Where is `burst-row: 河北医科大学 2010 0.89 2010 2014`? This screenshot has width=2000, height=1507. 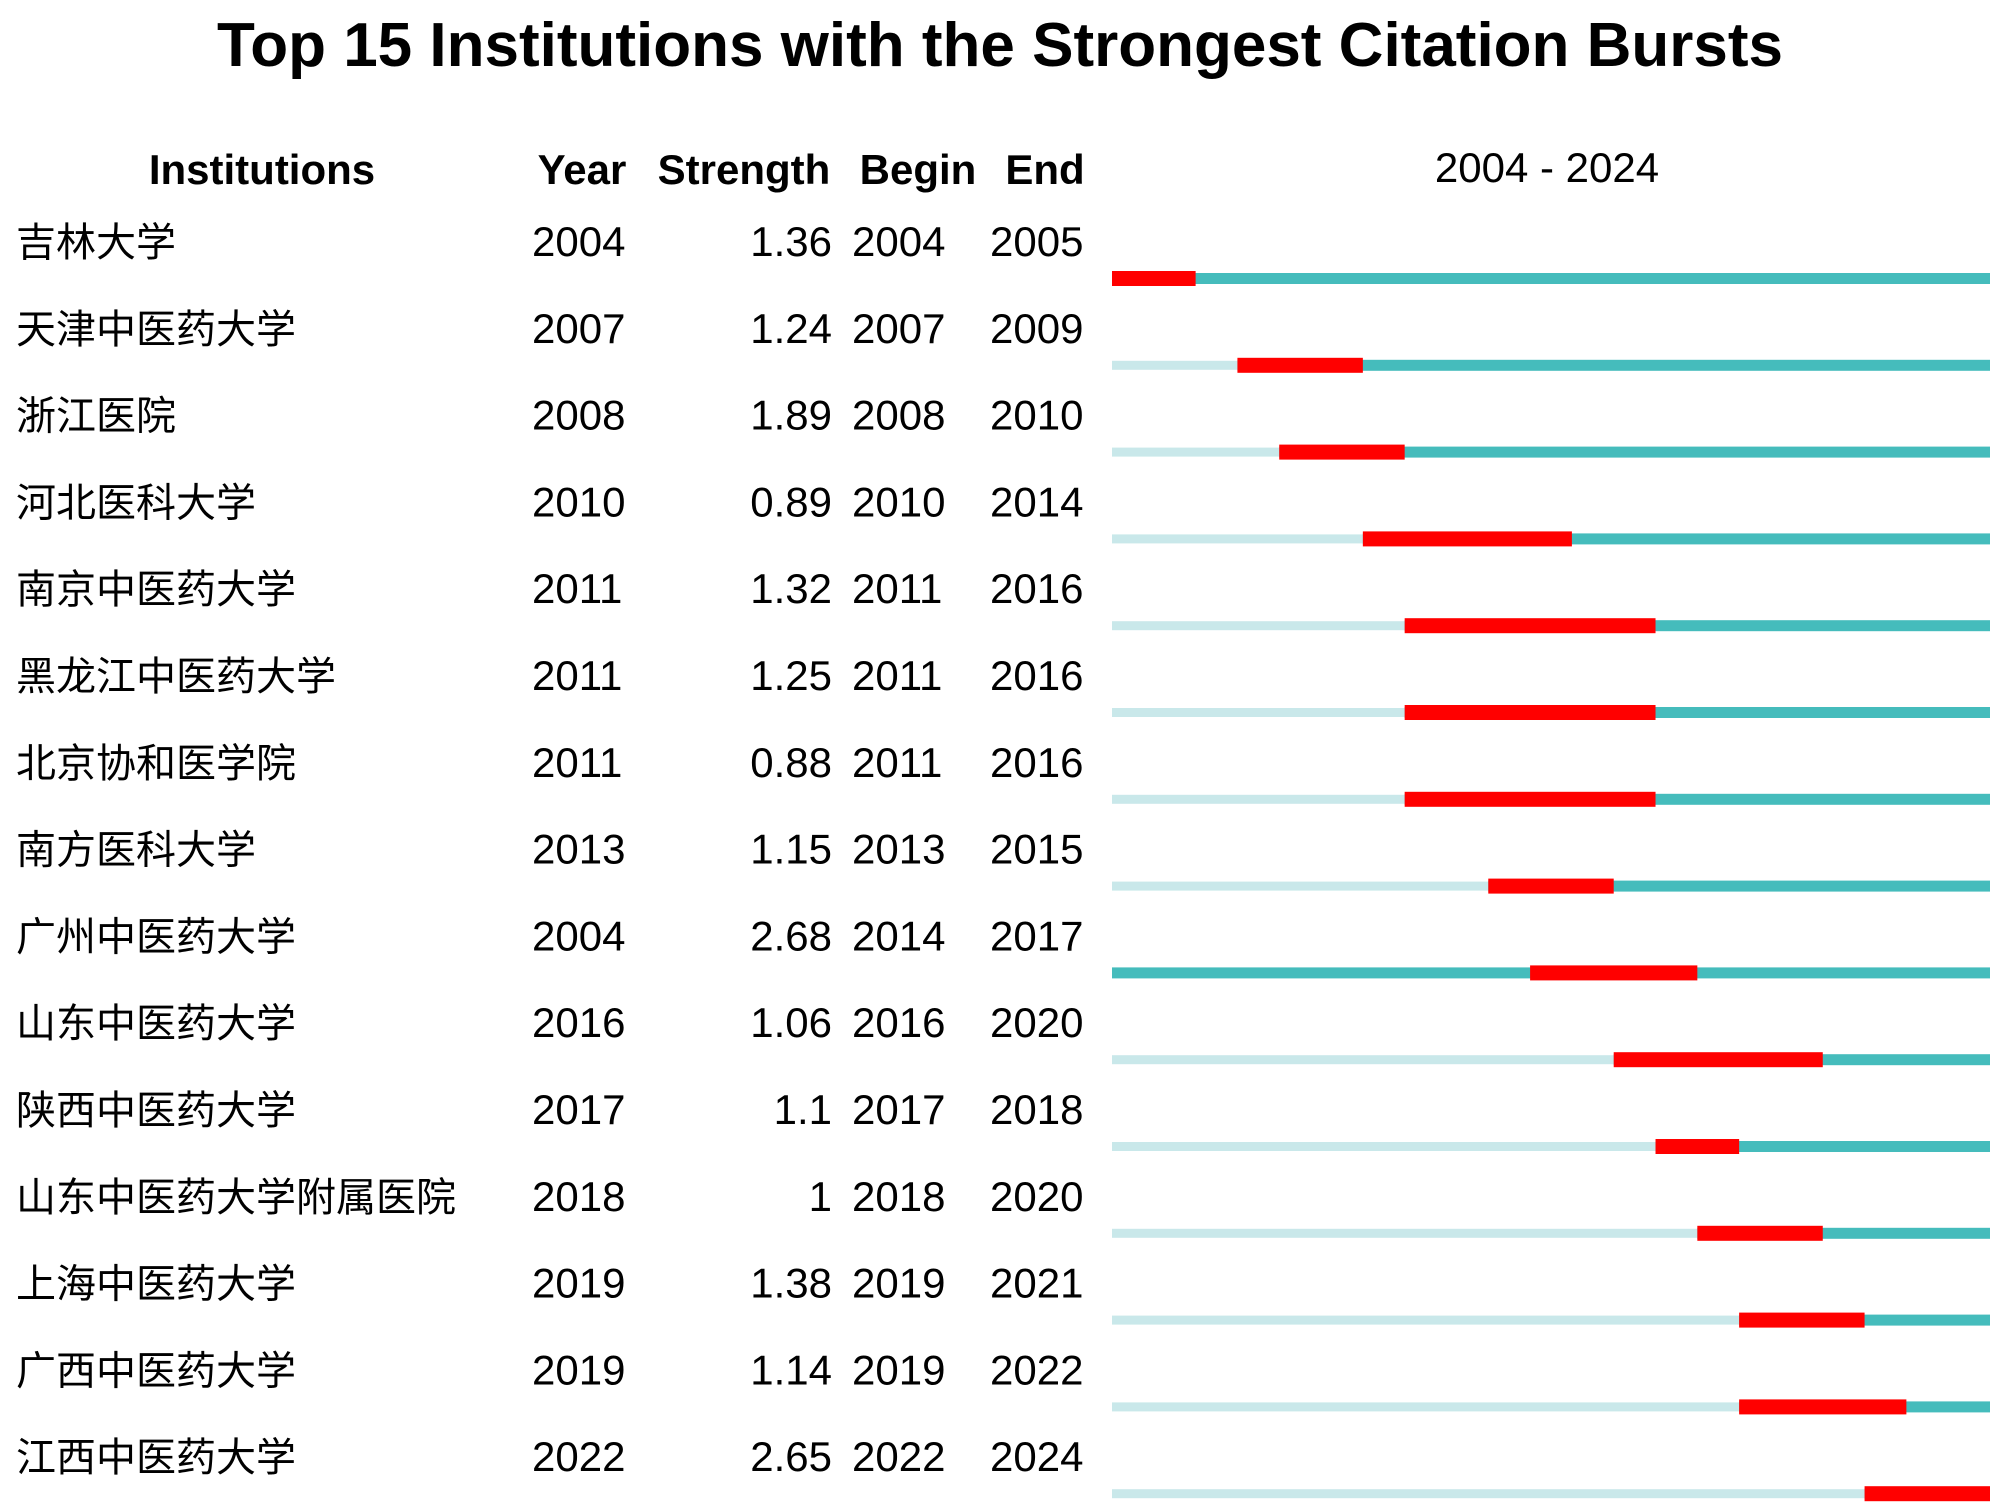 burst-row: 河北医科大学 2010 0.89 2010 2014 is located at coordinates (1003, 512).